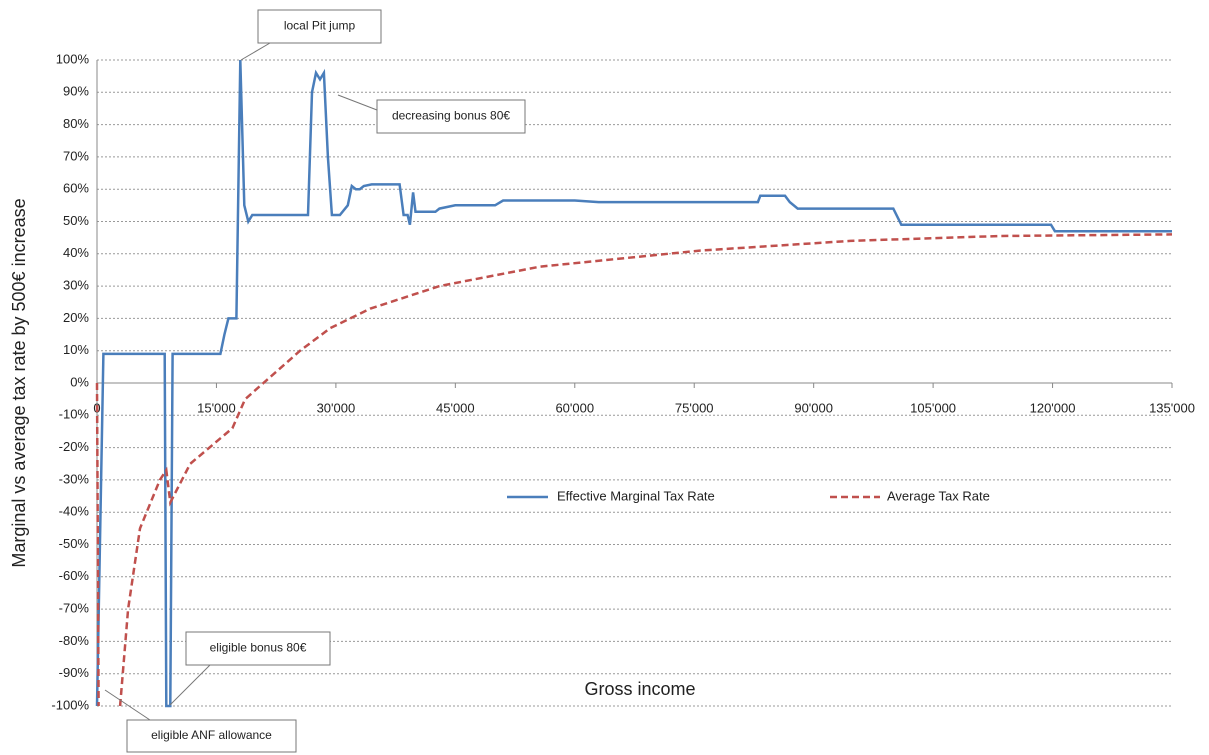  I want to click on x-tick-label: 45'000, so click(455, 407).